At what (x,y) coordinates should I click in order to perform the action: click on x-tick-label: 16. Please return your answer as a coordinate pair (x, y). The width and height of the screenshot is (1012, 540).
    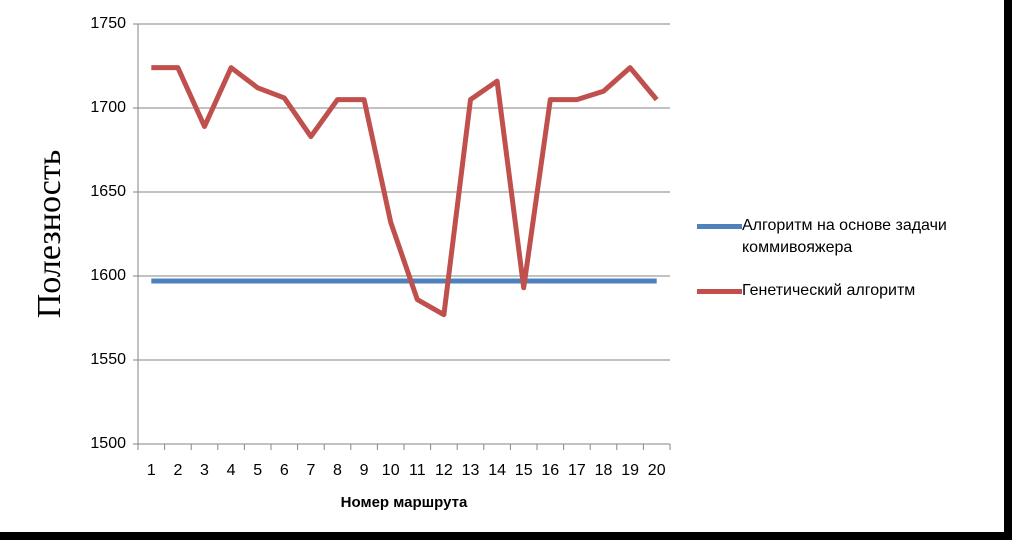
    Looking at the image, I should click on (550, 470).